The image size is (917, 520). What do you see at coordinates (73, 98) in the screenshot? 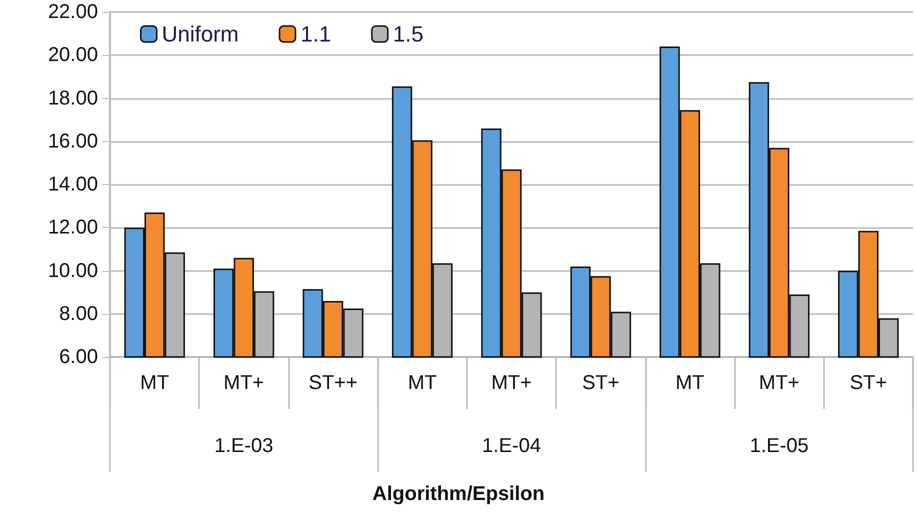
I see `y-tick-label: 18.00` at bounding box center [73, 98].